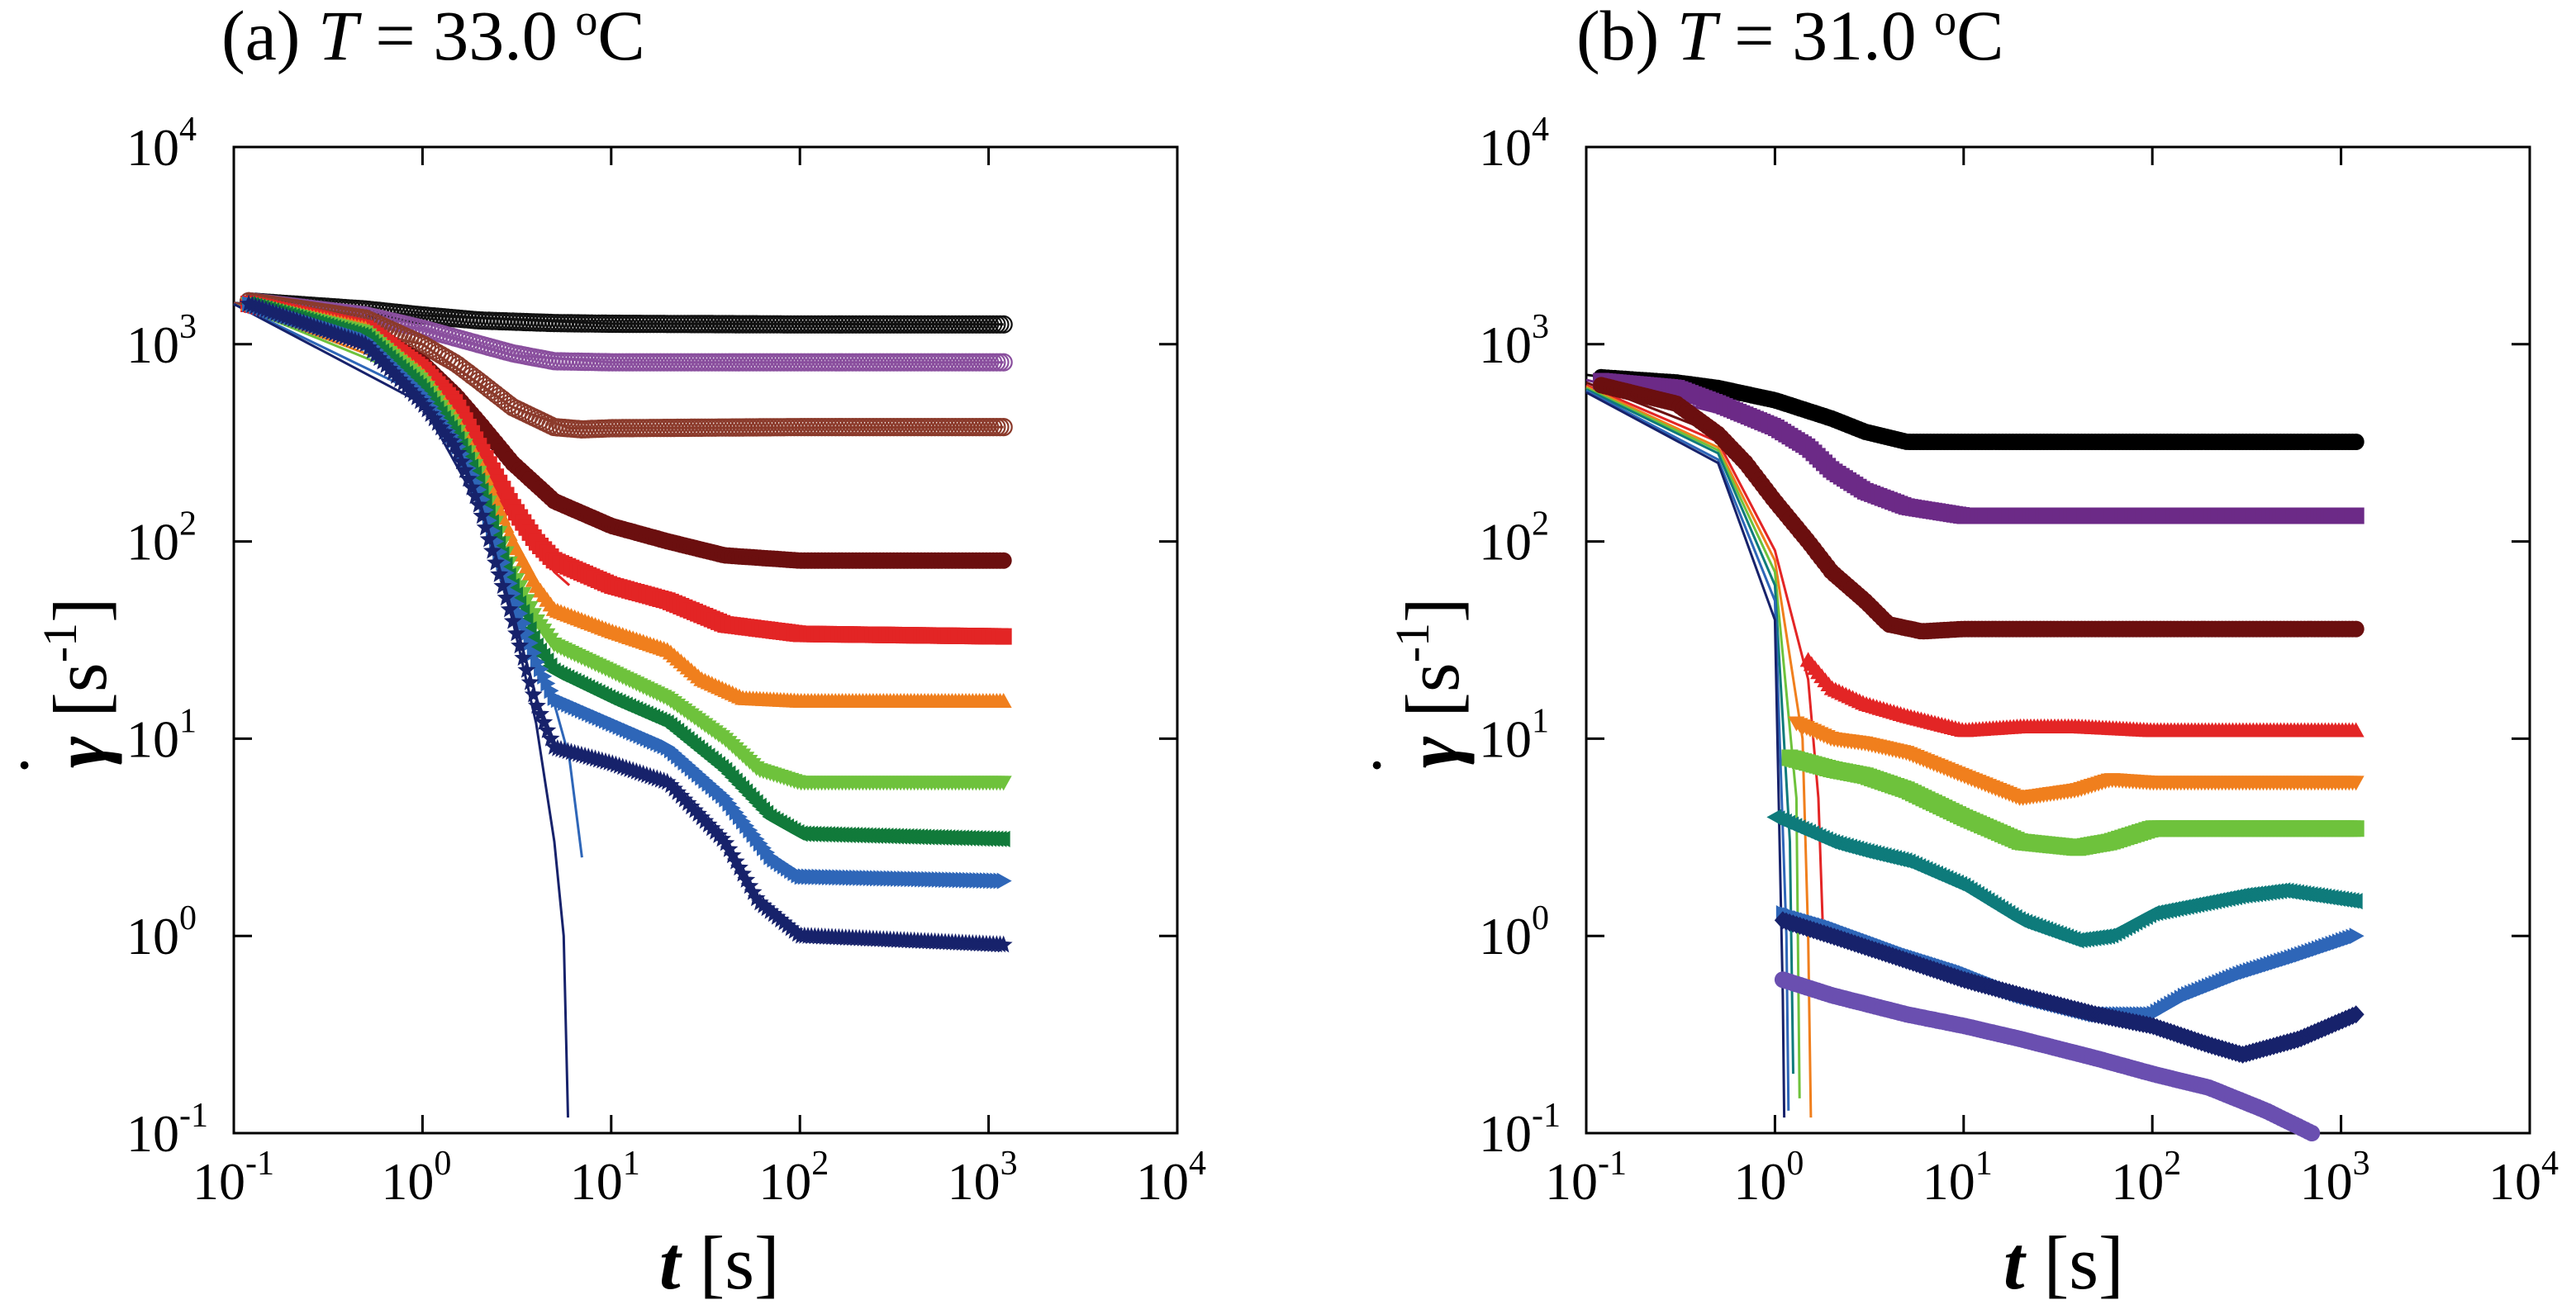  Describe the element at coordinates (2335, 1178) in the screenshot. I see `x-tick-label: 10³` at that location.